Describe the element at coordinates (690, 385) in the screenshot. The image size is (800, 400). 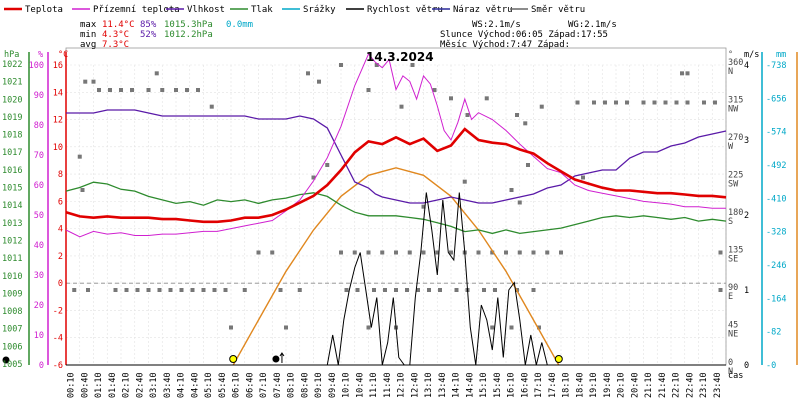
I see `tick-label-time: 22:40` at that location.